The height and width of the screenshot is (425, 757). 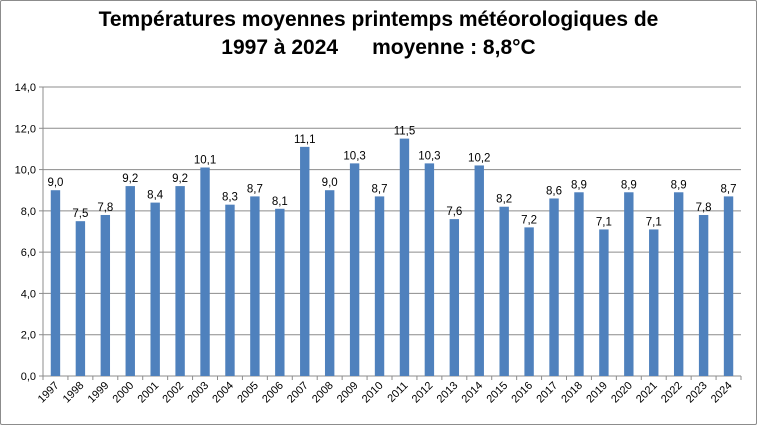 I want to click on data-label-2007: 11,1, so click(x=305, y=140).